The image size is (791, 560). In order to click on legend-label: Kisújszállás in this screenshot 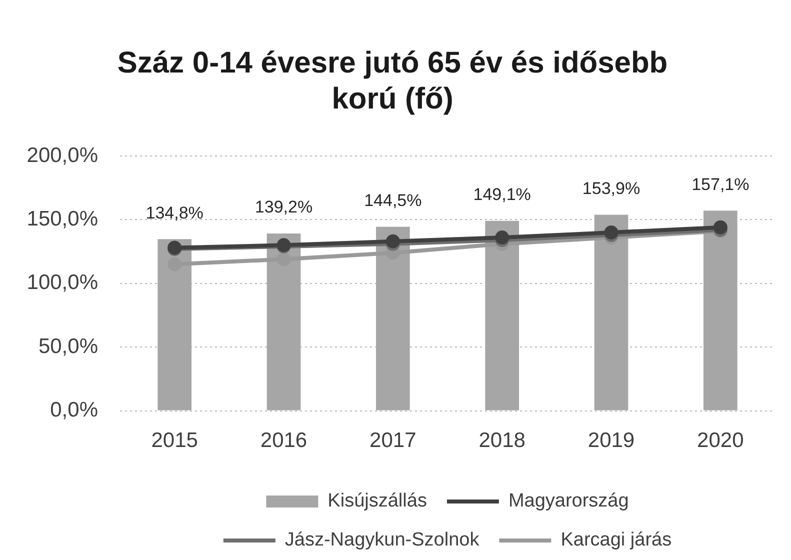, I will do `click(377, 501)`.